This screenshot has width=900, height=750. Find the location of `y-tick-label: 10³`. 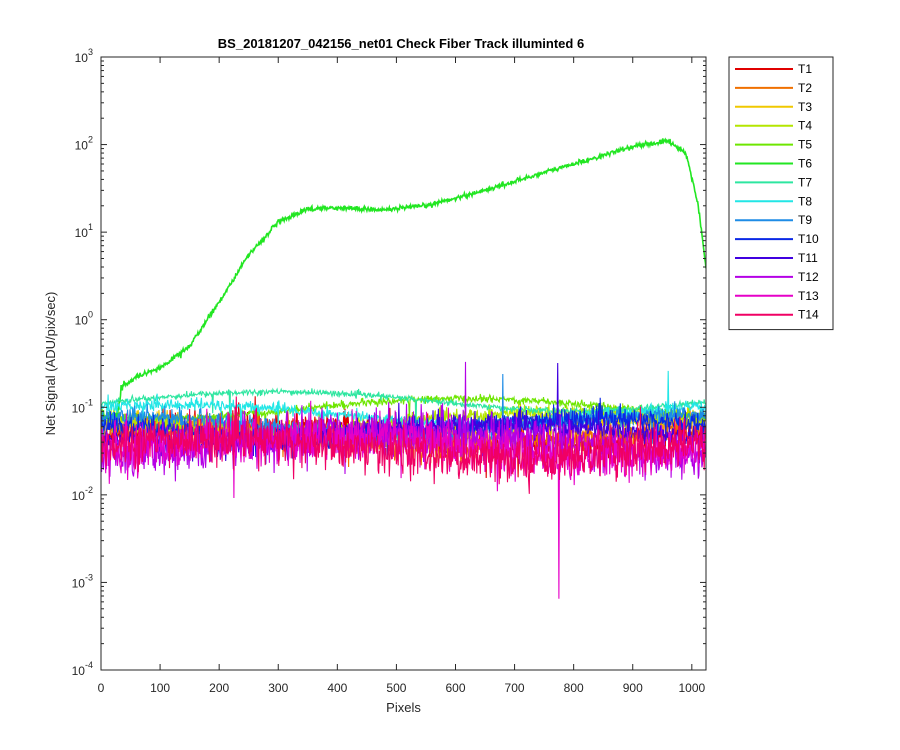

y-tick-label: 10³ is located at coordinates (84, 56).